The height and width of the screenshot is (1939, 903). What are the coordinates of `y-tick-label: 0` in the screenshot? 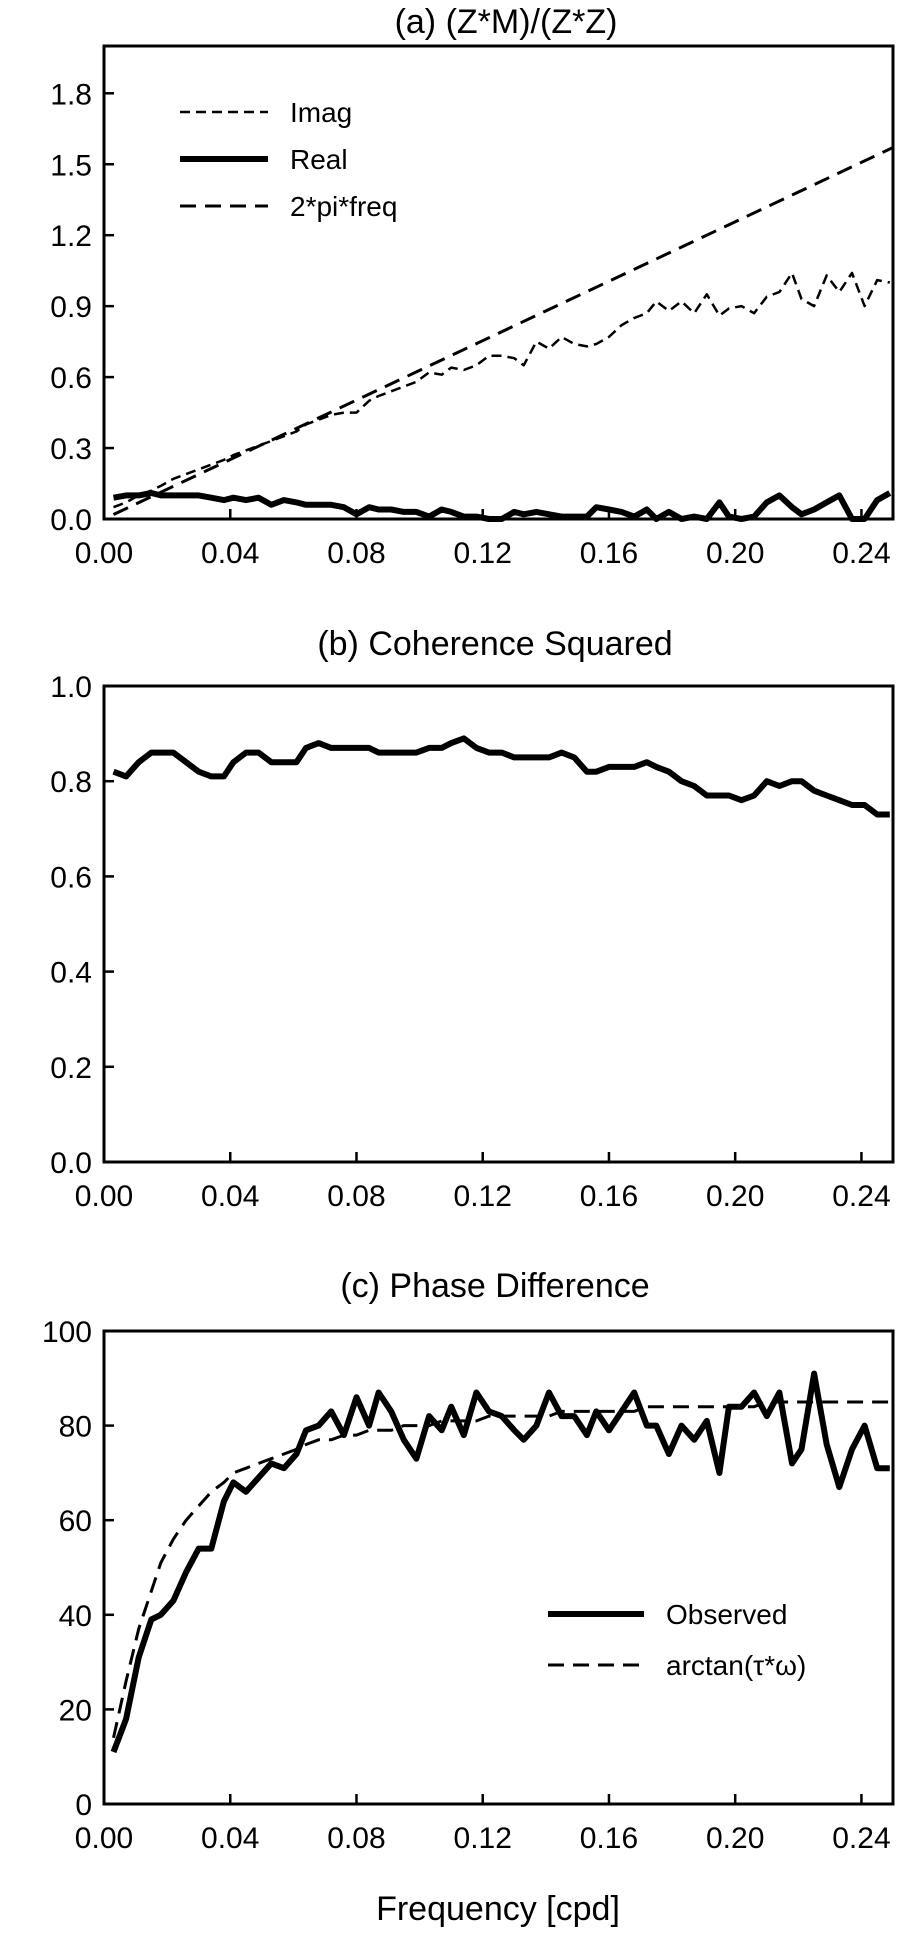 It's located at (83, 1805).